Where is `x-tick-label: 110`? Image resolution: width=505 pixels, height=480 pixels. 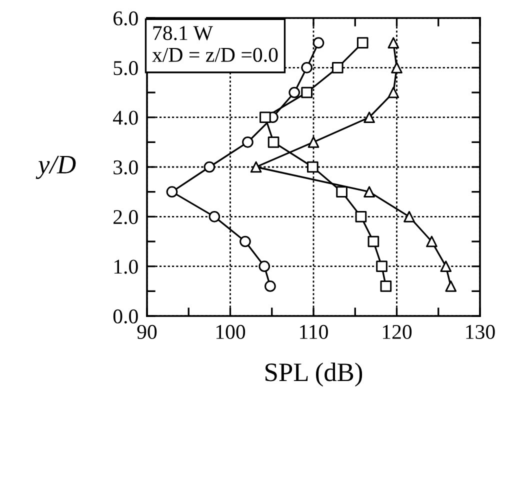 x-tick-label: 110 is located at coordinates (314, 331).